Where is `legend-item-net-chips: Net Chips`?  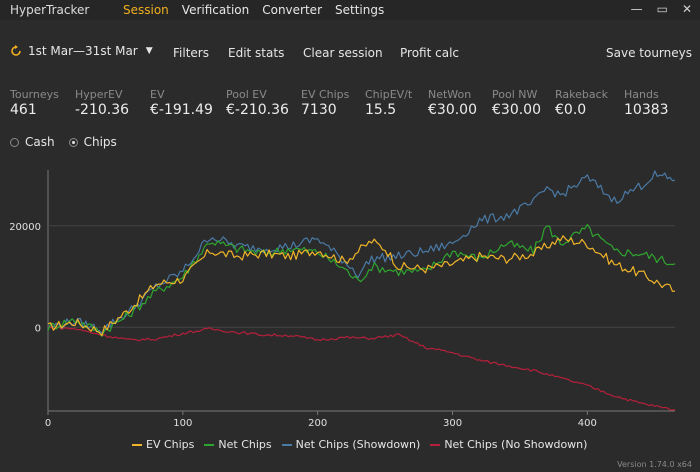
legend-item-net-chips: Net Chips is located at coordinates (238, 444).